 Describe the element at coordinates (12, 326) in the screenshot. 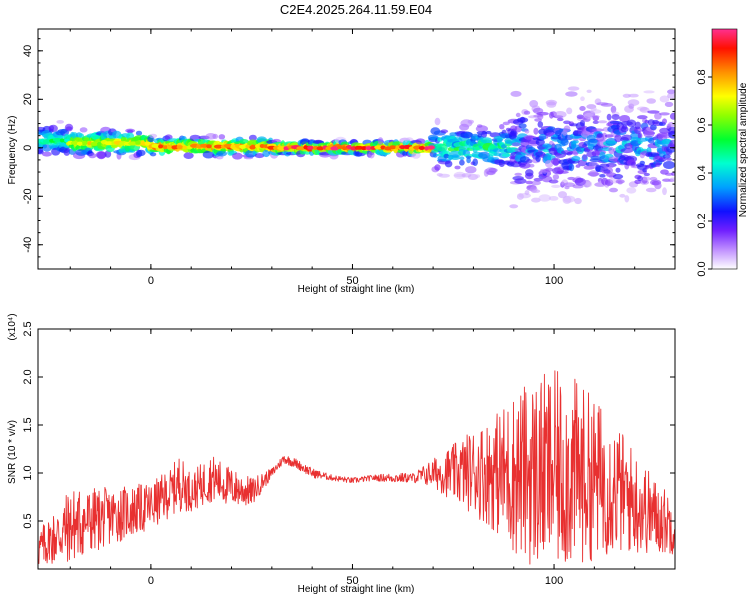

I see `snr-yscale-label: (x10⁴)` at that location.